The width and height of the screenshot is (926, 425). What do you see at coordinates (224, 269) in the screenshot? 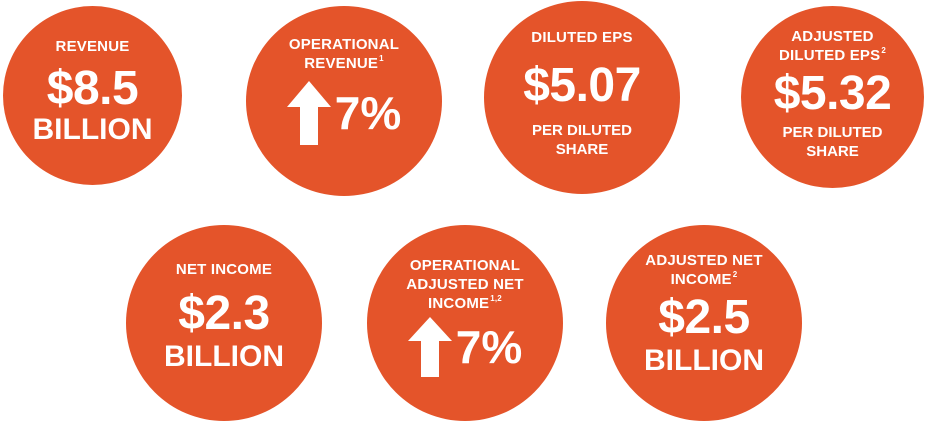
I see `metric-label: NET INCOME` at bounding box center [224, 269].